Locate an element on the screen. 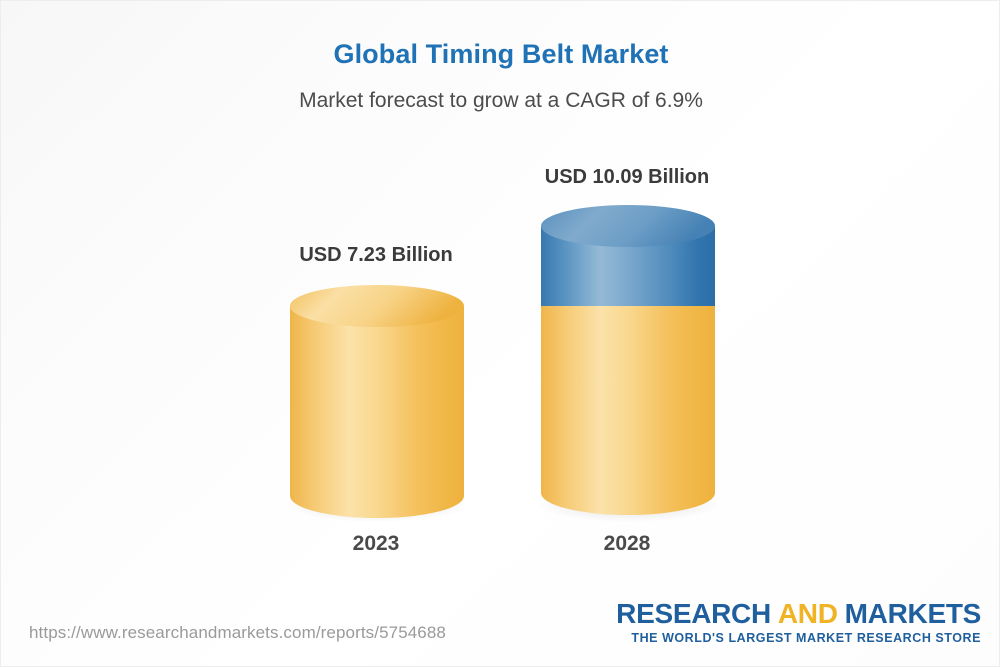 Image resolution: width=1000 pixels, height=667 pixels. logo-wordmark: RESEARCH AND MARKETS is located at coordinates (798, 613).